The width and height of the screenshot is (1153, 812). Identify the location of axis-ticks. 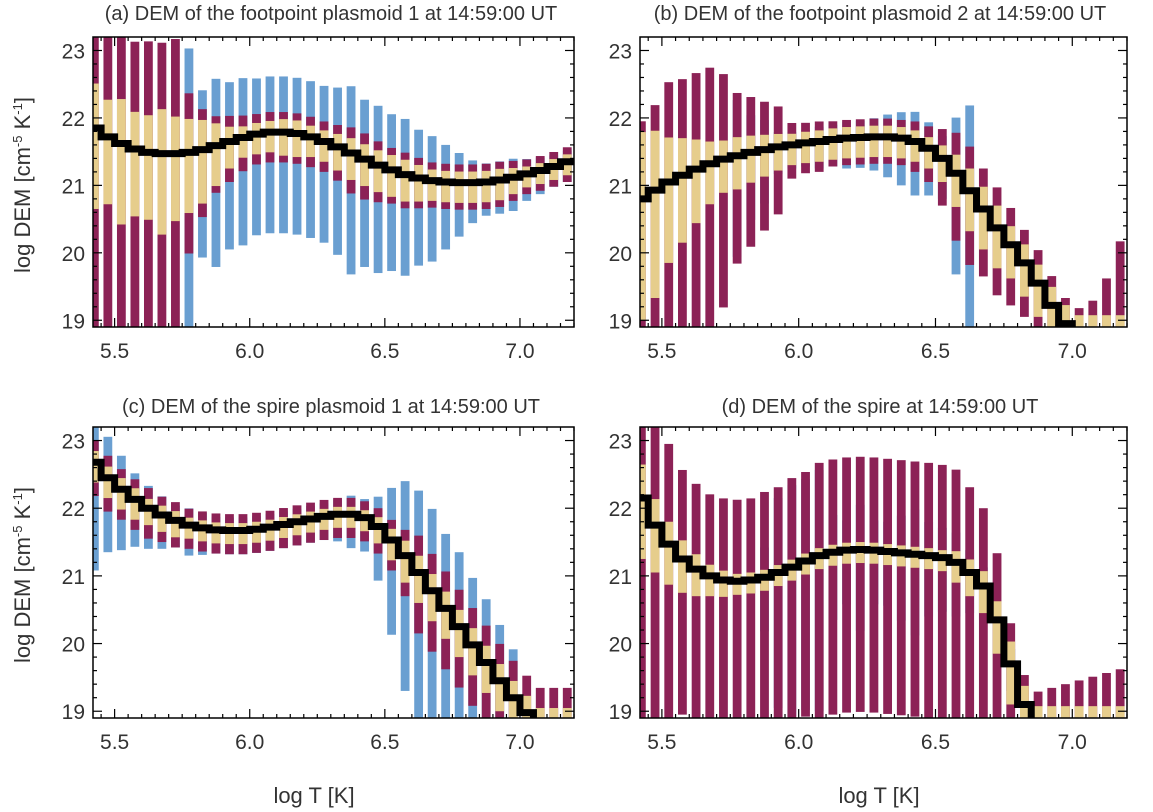
(334, 182).